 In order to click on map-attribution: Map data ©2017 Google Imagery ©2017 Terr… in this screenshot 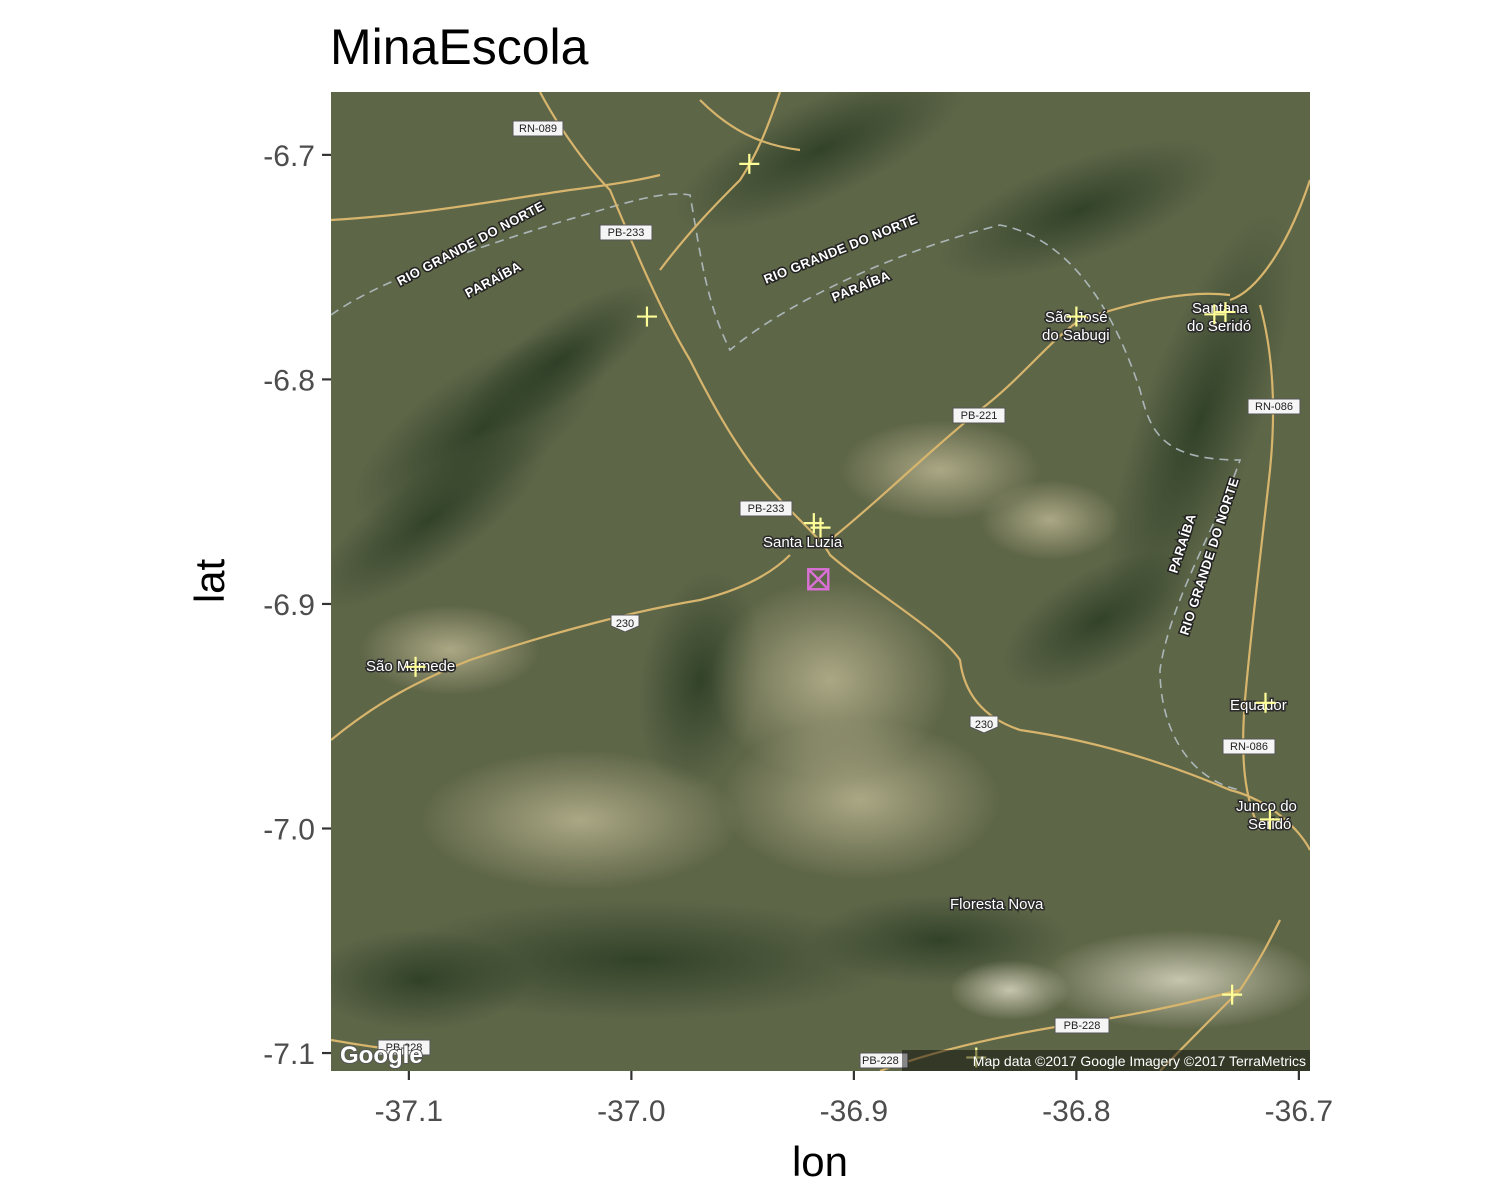, I will do `click(1106, 1060)`.